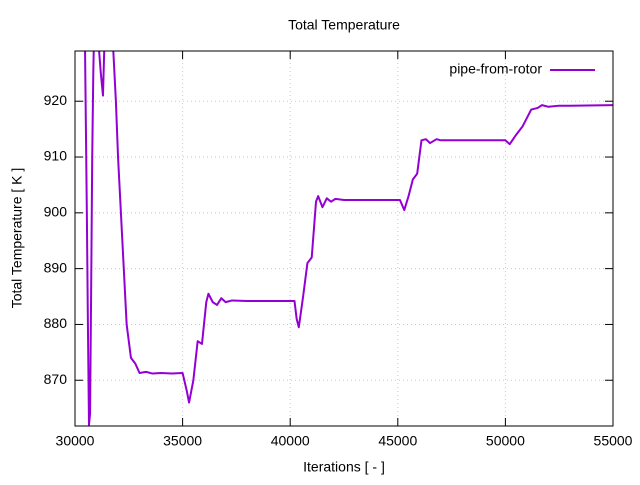 Image resolution: width=640 pixels, height=485 pixels. Describe the element at coordinates (344, 25) in the screenshot. I see `chart-title: Total Temperature` at that location.